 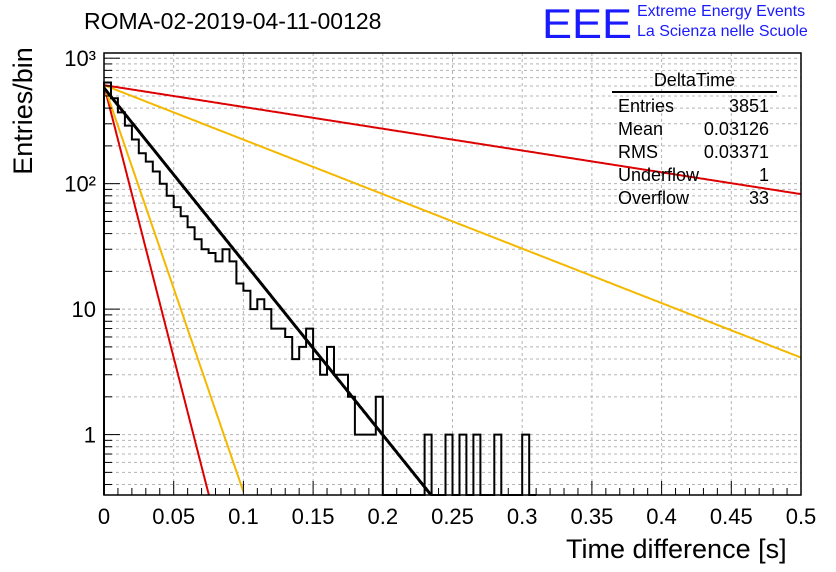 I want to click on y-tick-label: 10², so click(x=80, y=184).